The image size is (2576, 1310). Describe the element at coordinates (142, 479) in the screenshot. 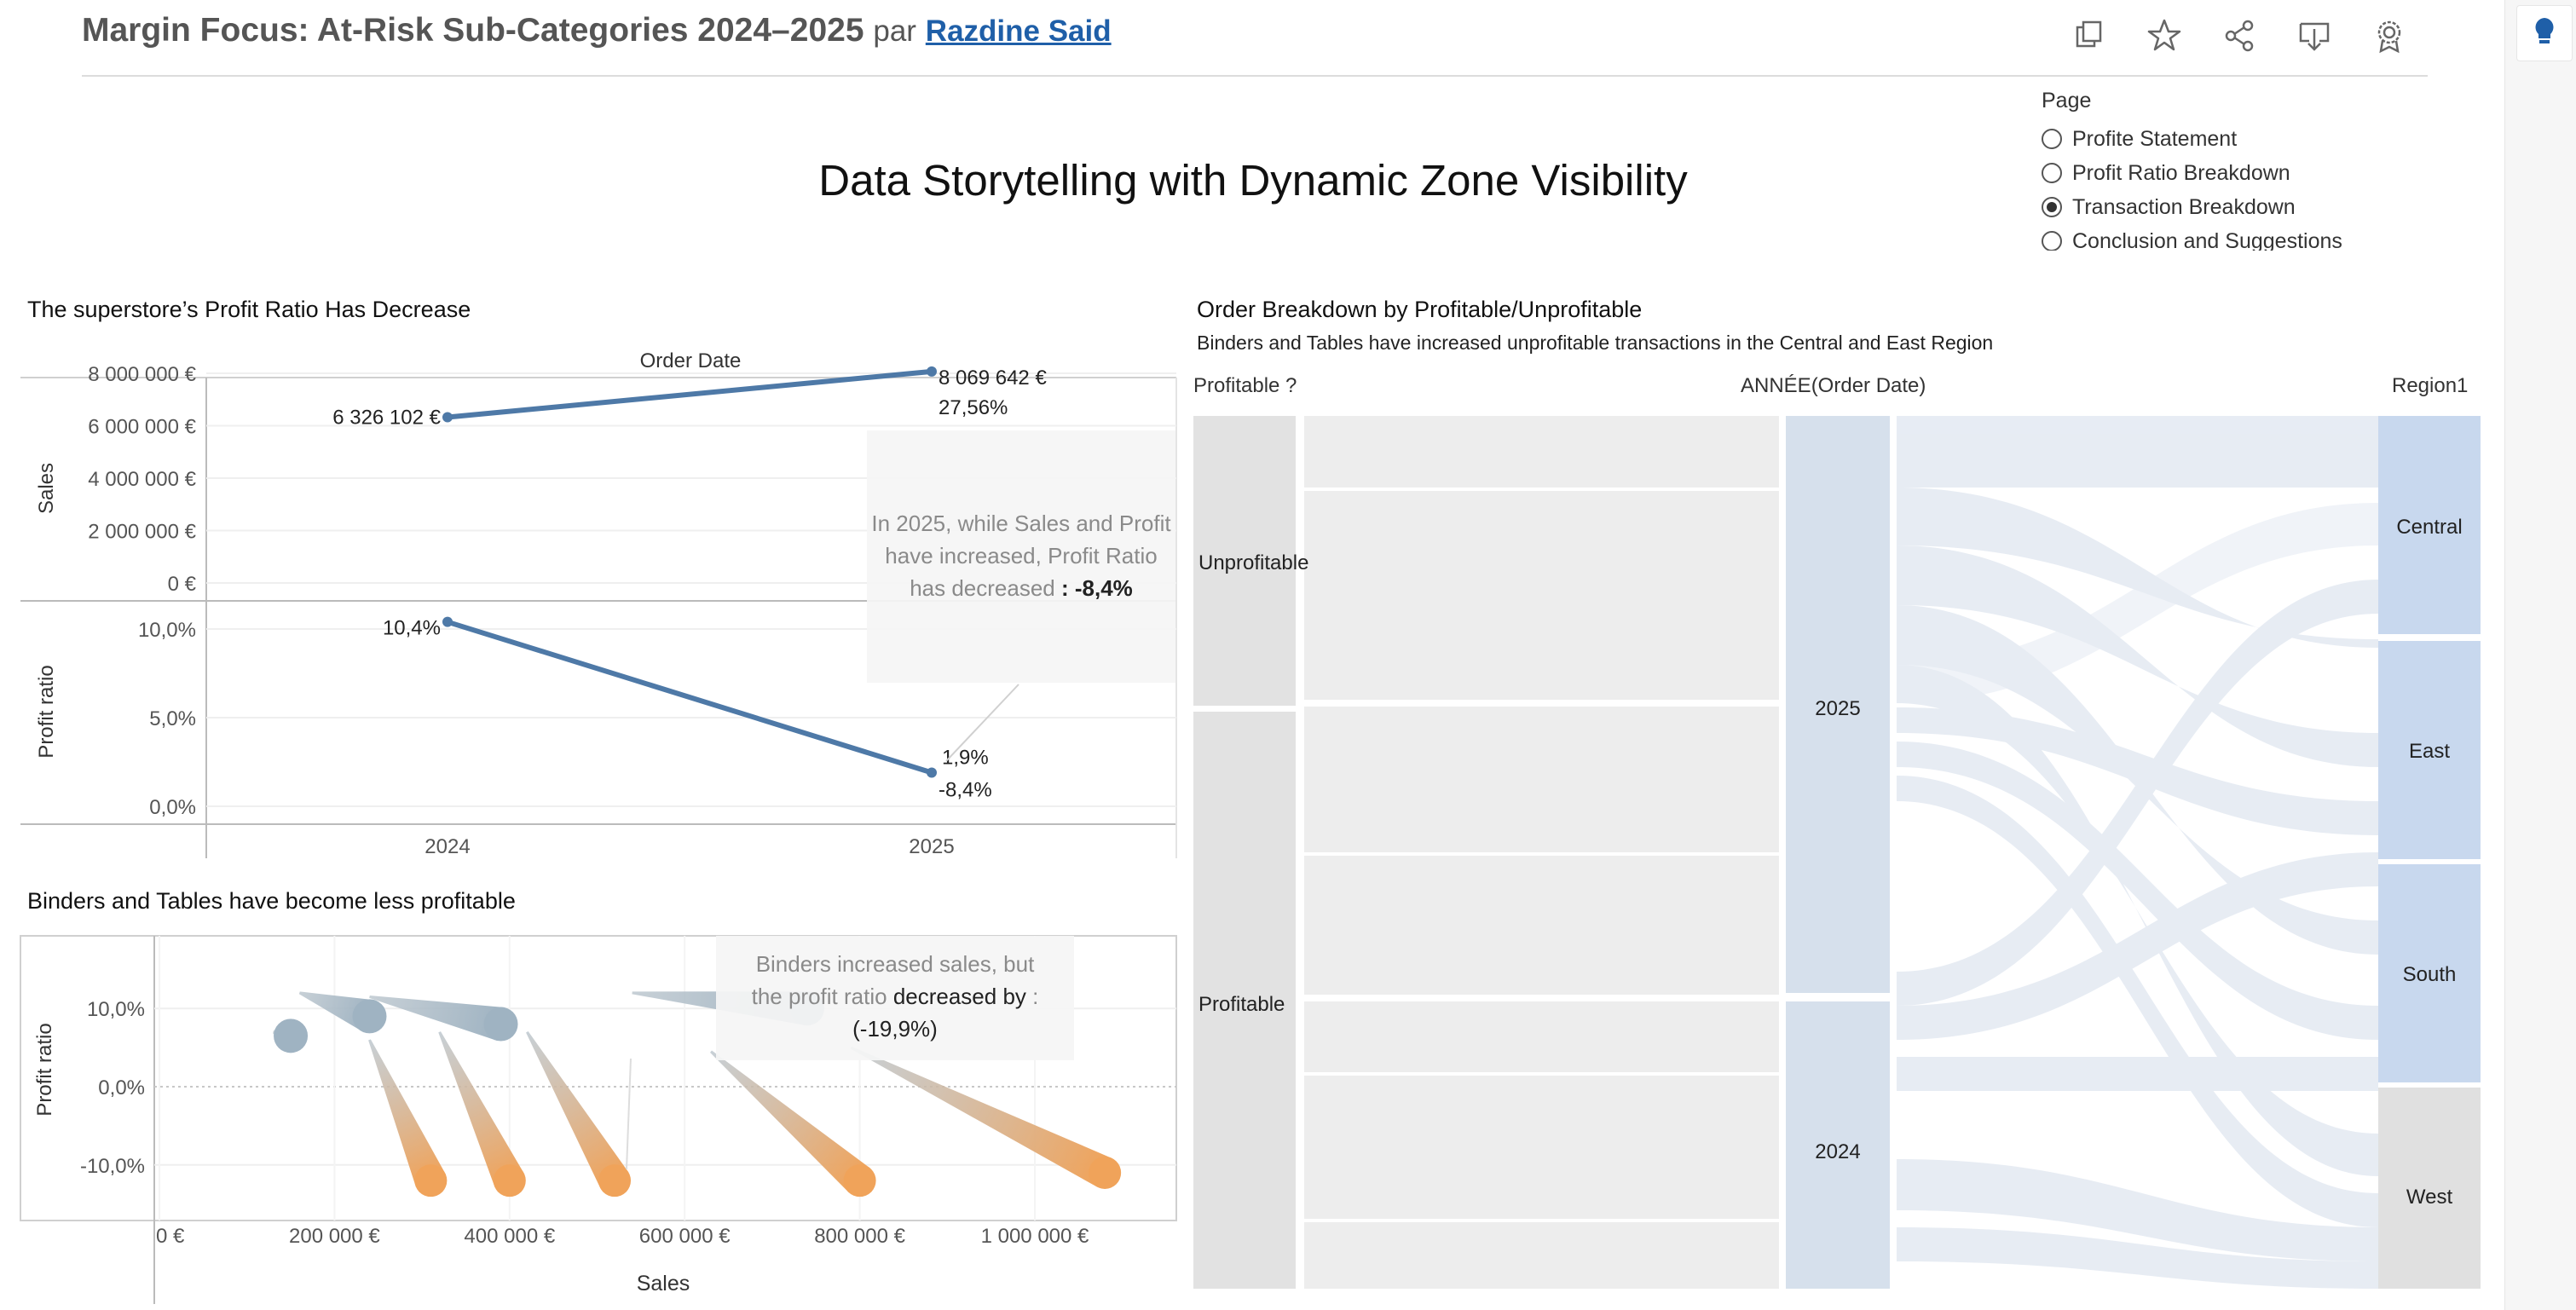

I see `y-tick-label: 4 000 000 €` at that location.